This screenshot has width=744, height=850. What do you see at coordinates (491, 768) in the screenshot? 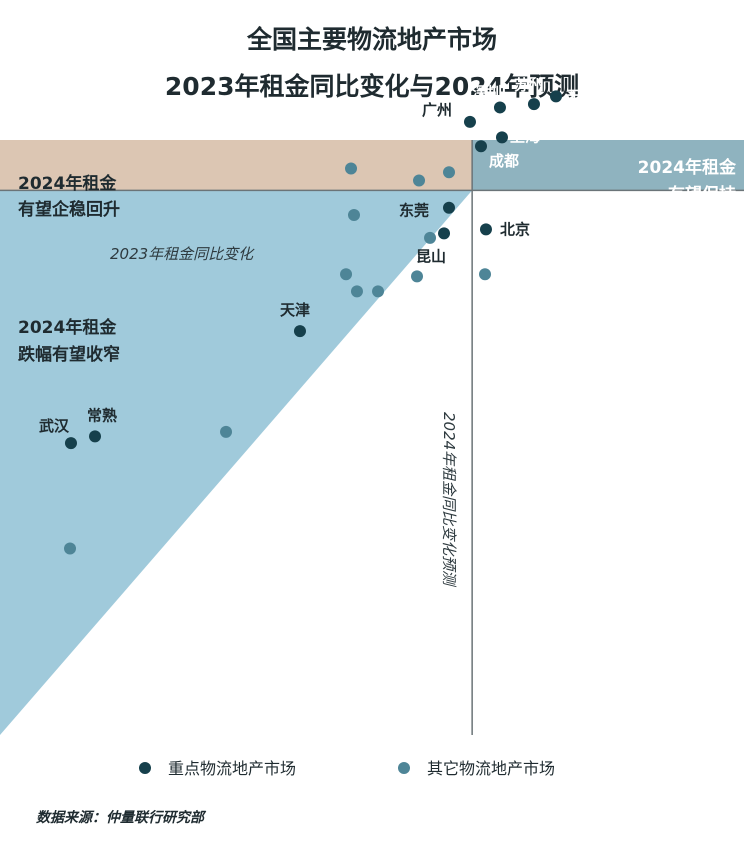
I see `legend-other-market-label: 其它物流地产市场` at bounding box center [491, 768].